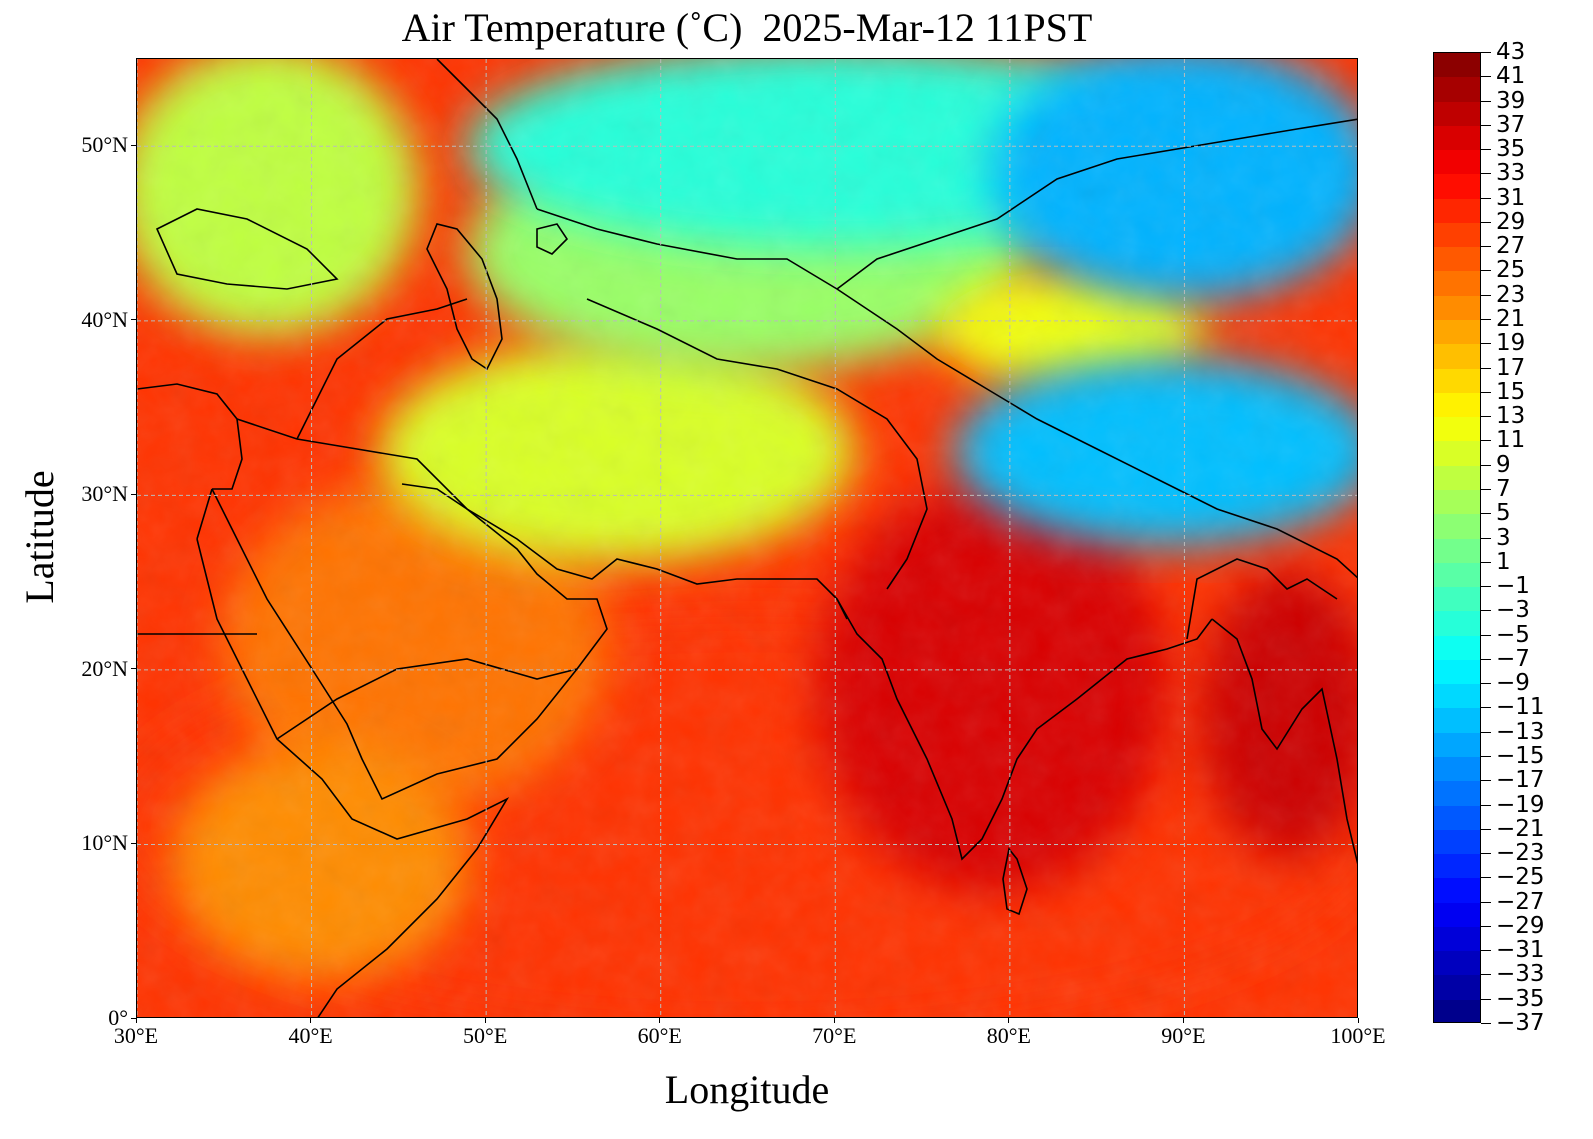 This screenshot has height=1139, width=1593. Describe the element at coordinates (1520, 755) in the screenshot. I see `colorbar-tick-label: −15` at that location.